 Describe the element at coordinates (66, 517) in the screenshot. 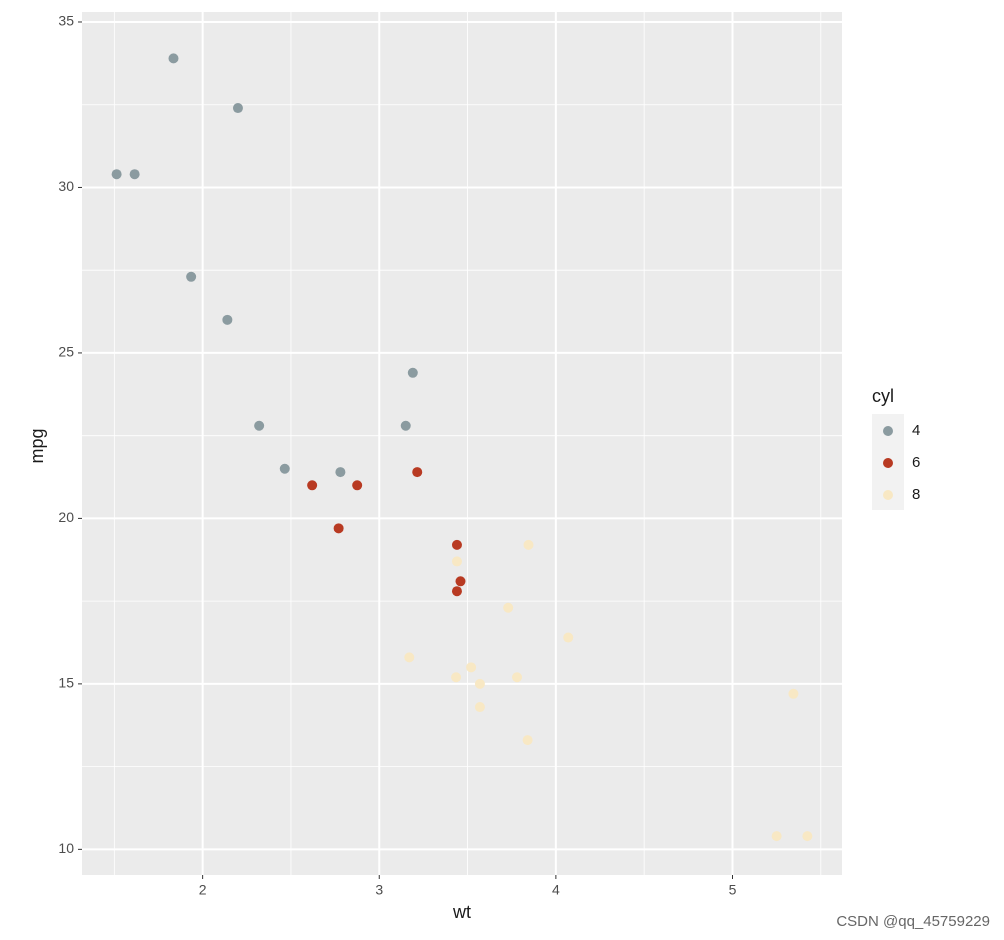

I see `y-tick-label: 20` at that location.